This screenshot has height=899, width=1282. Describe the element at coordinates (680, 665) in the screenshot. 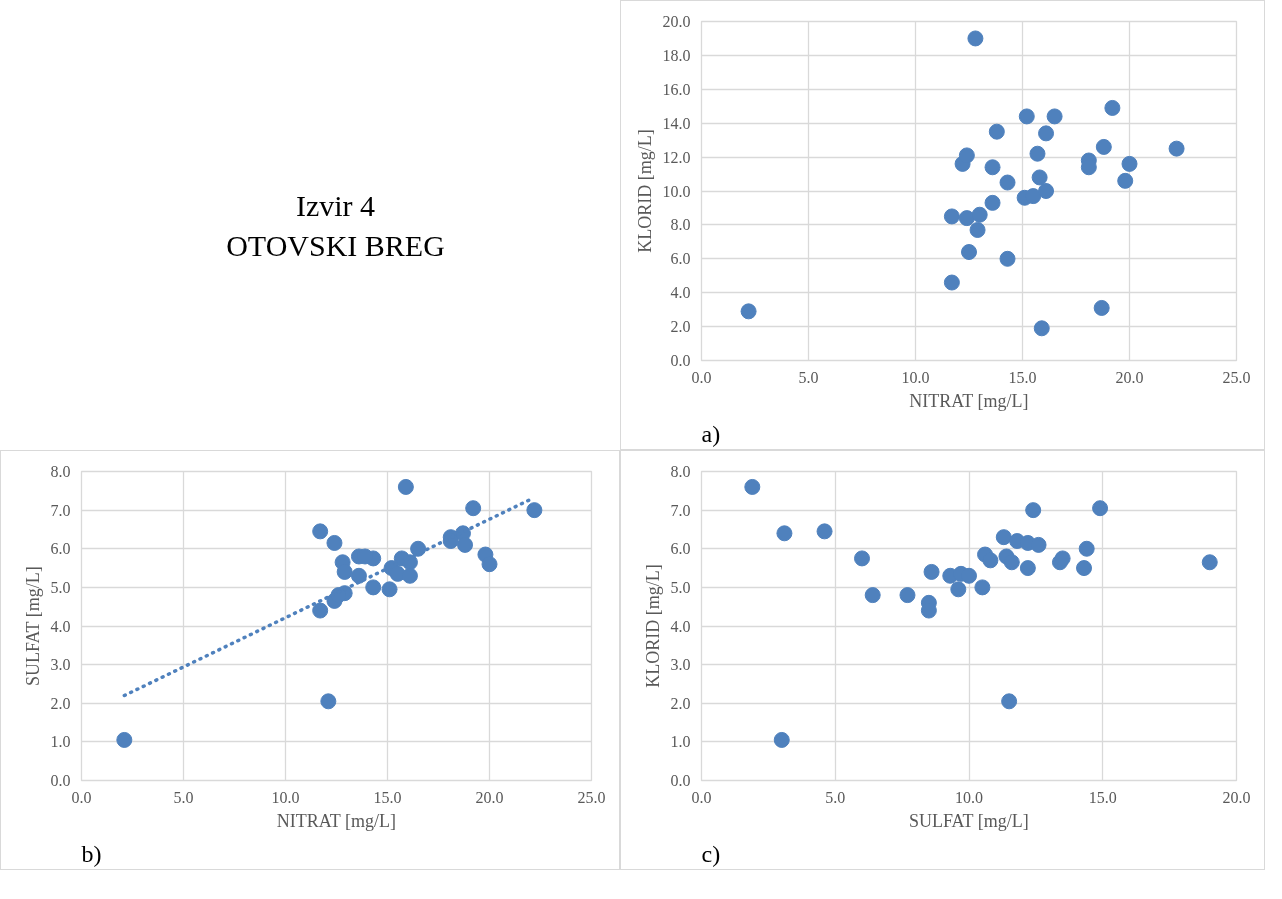

I see `y-tick-label: 3.0` at that location.